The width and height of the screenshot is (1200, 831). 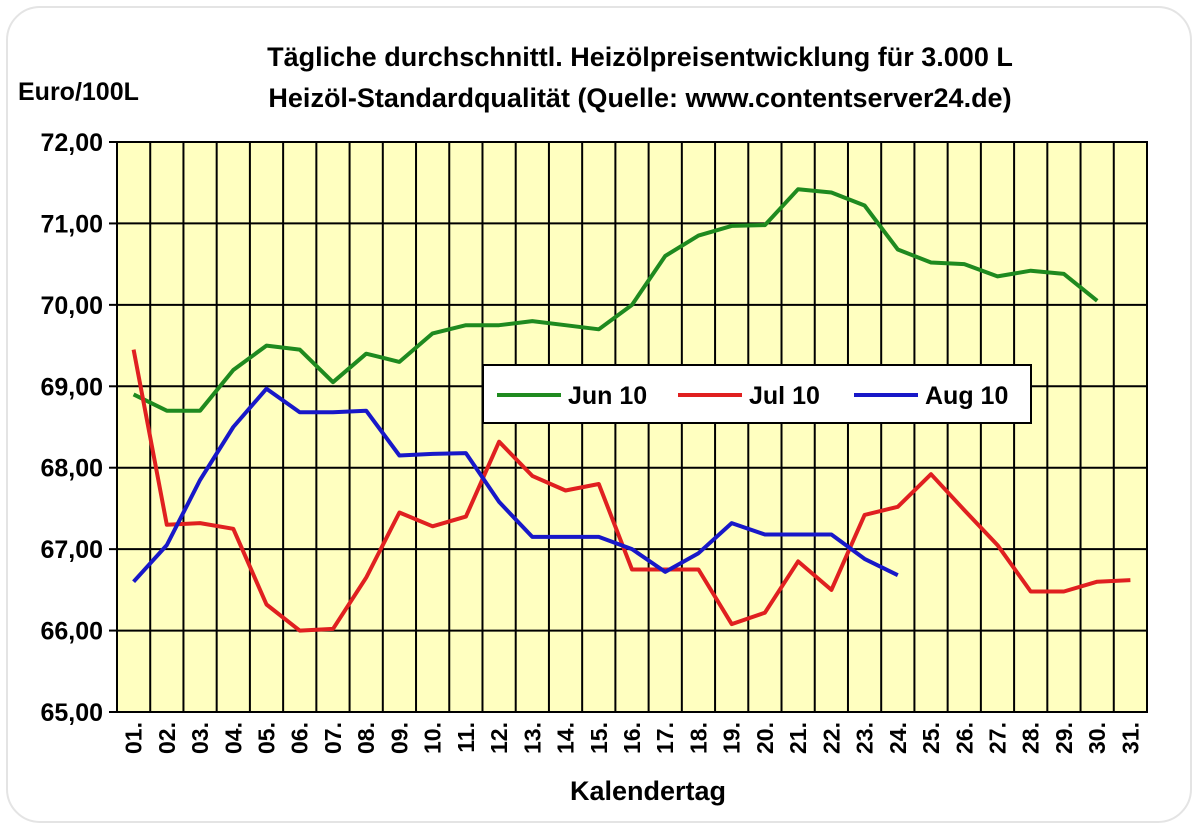 I want to click on legend-box, so click(x=757, y=394).